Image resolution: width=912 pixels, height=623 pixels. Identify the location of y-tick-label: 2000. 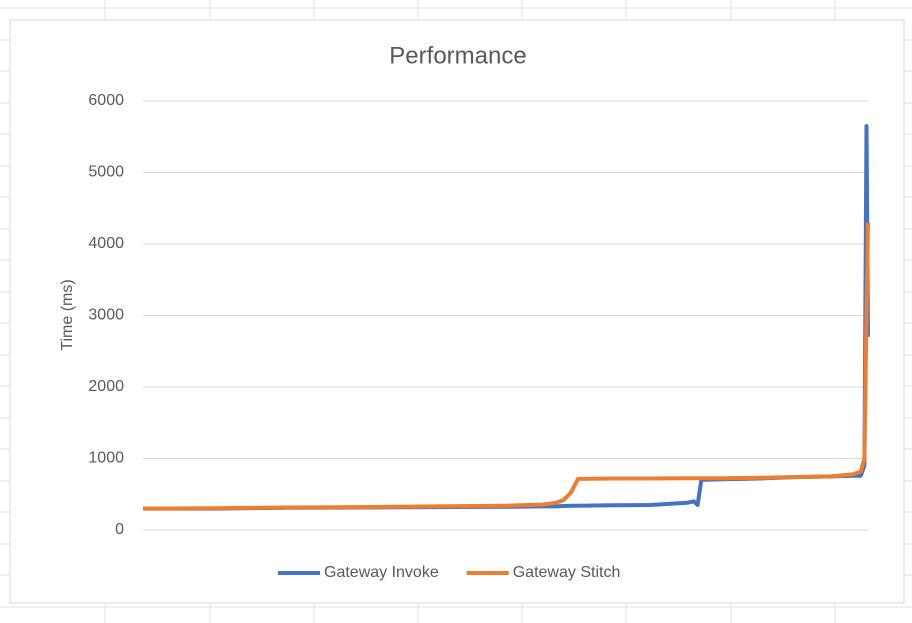
(106, 386).